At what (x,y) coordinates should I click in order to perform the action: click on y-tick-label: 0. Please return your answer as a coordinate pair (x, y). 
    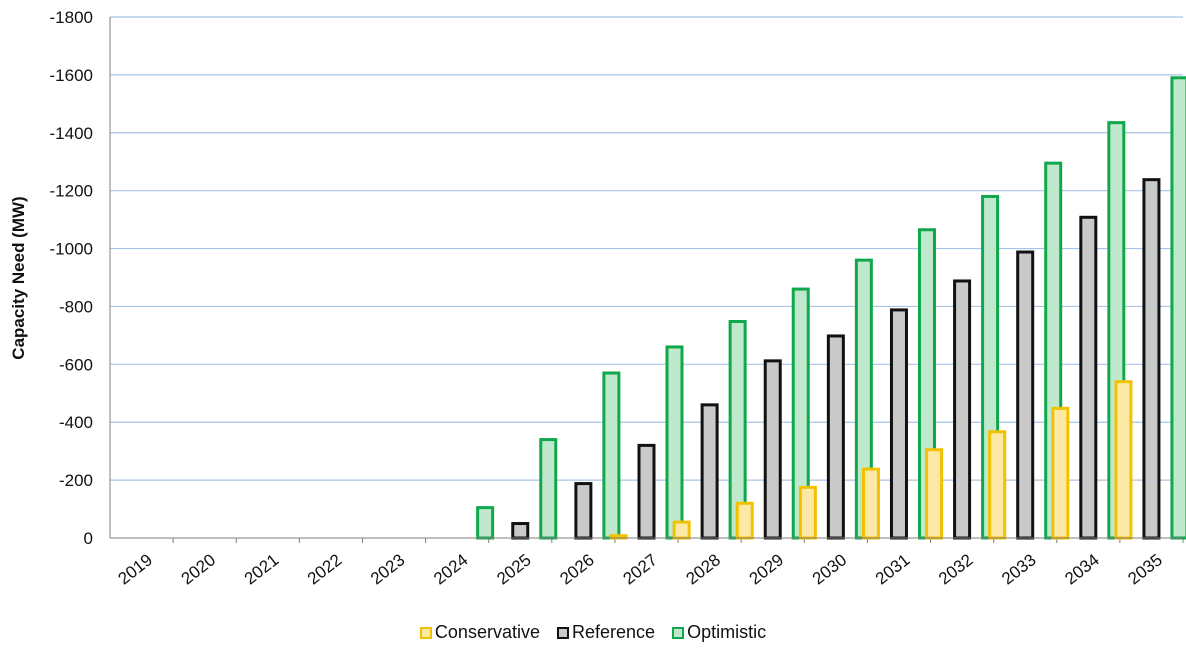
    Looking at the image, I should click on (88, 538).